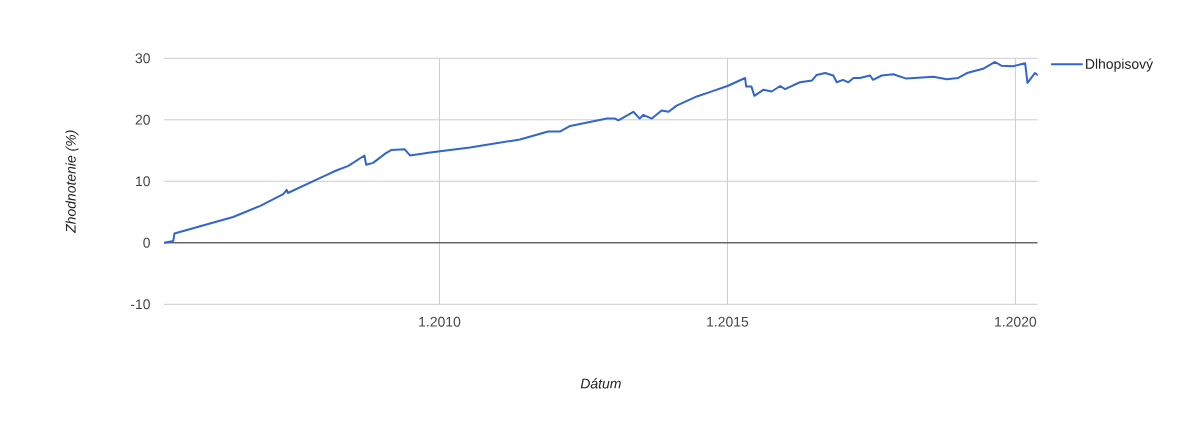 This screenshot has height=445, width=1201. What do you see at coordinates (142, 58) in the screenshot?
I see `y-tick-label: 30` at bounding box center [142, 58].